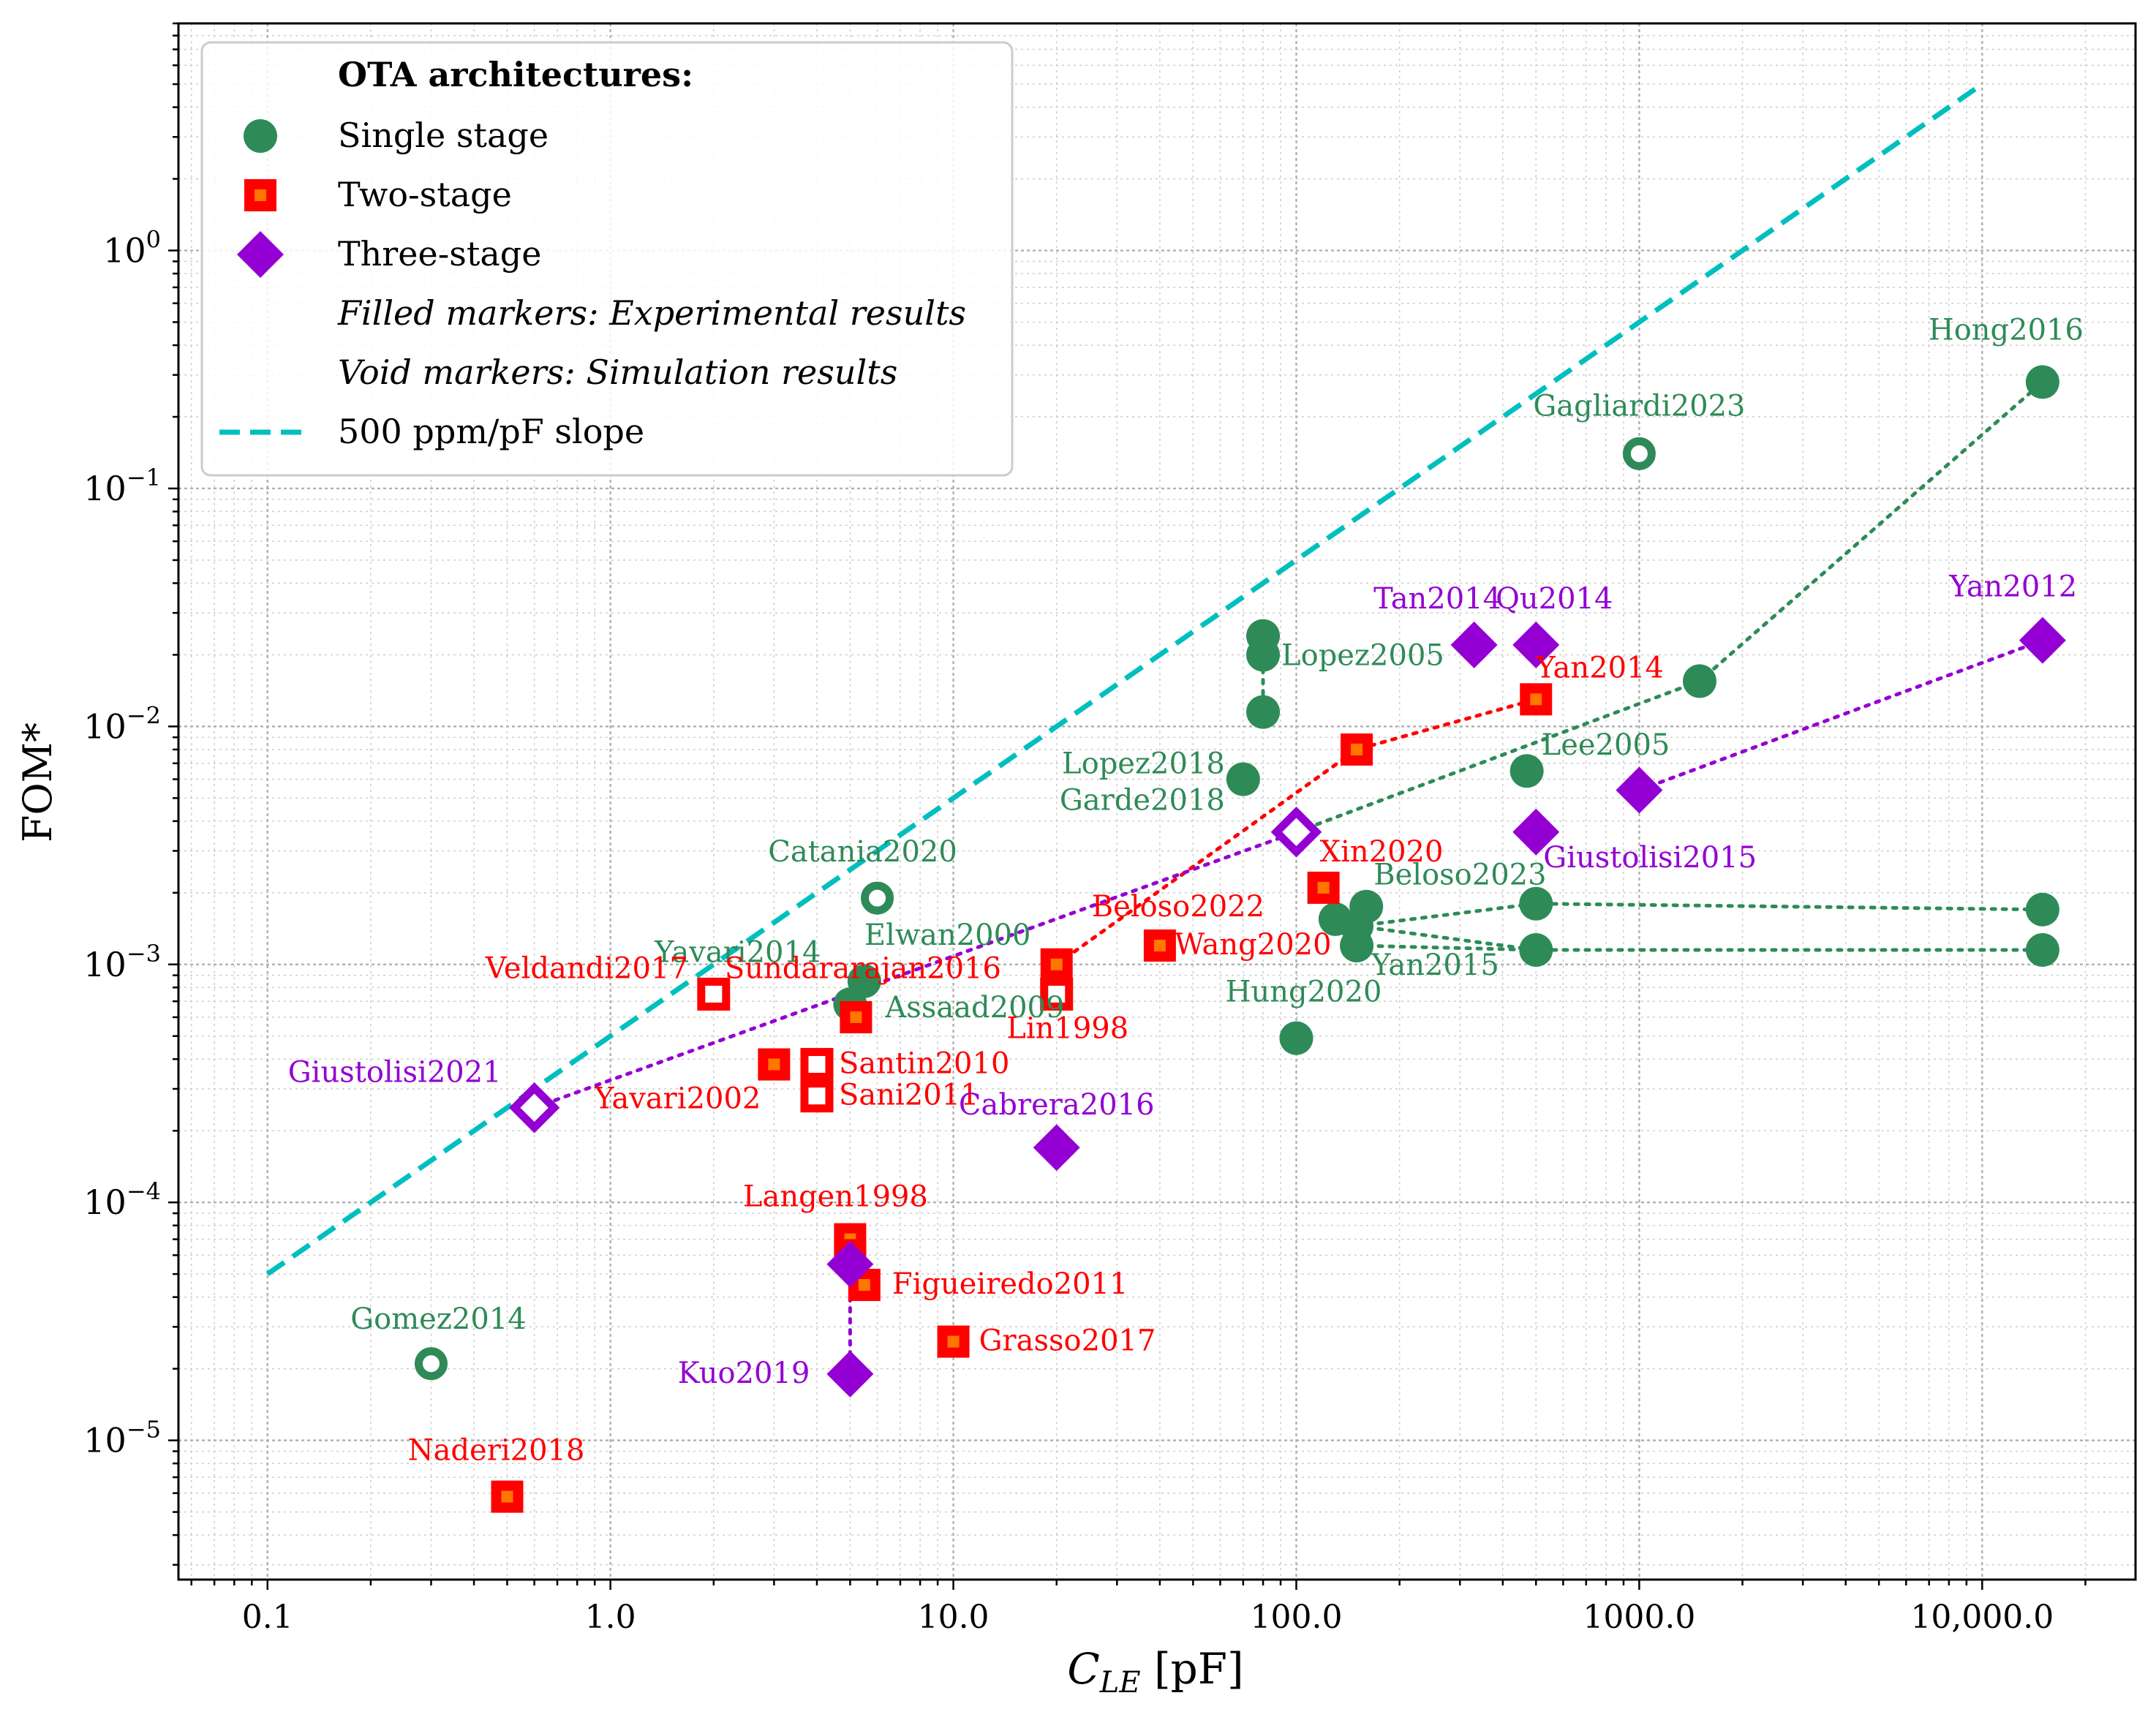 The image size is (2156, 1720). What do you see at coordinates (1056, 964) in the screenshot?
I see `point-lin1998a-core` at bounding box center [1056, 964].